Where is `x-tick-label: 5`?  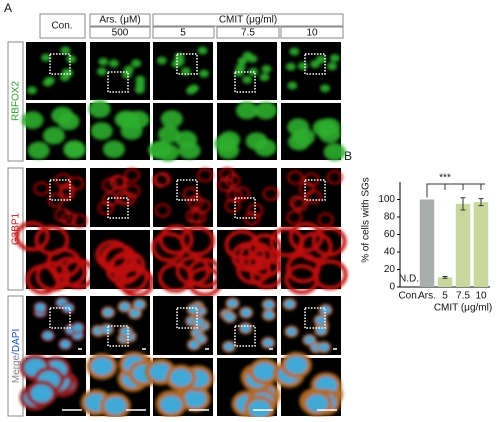 x-tick-label: 5 is located at coordinates (445, 296).